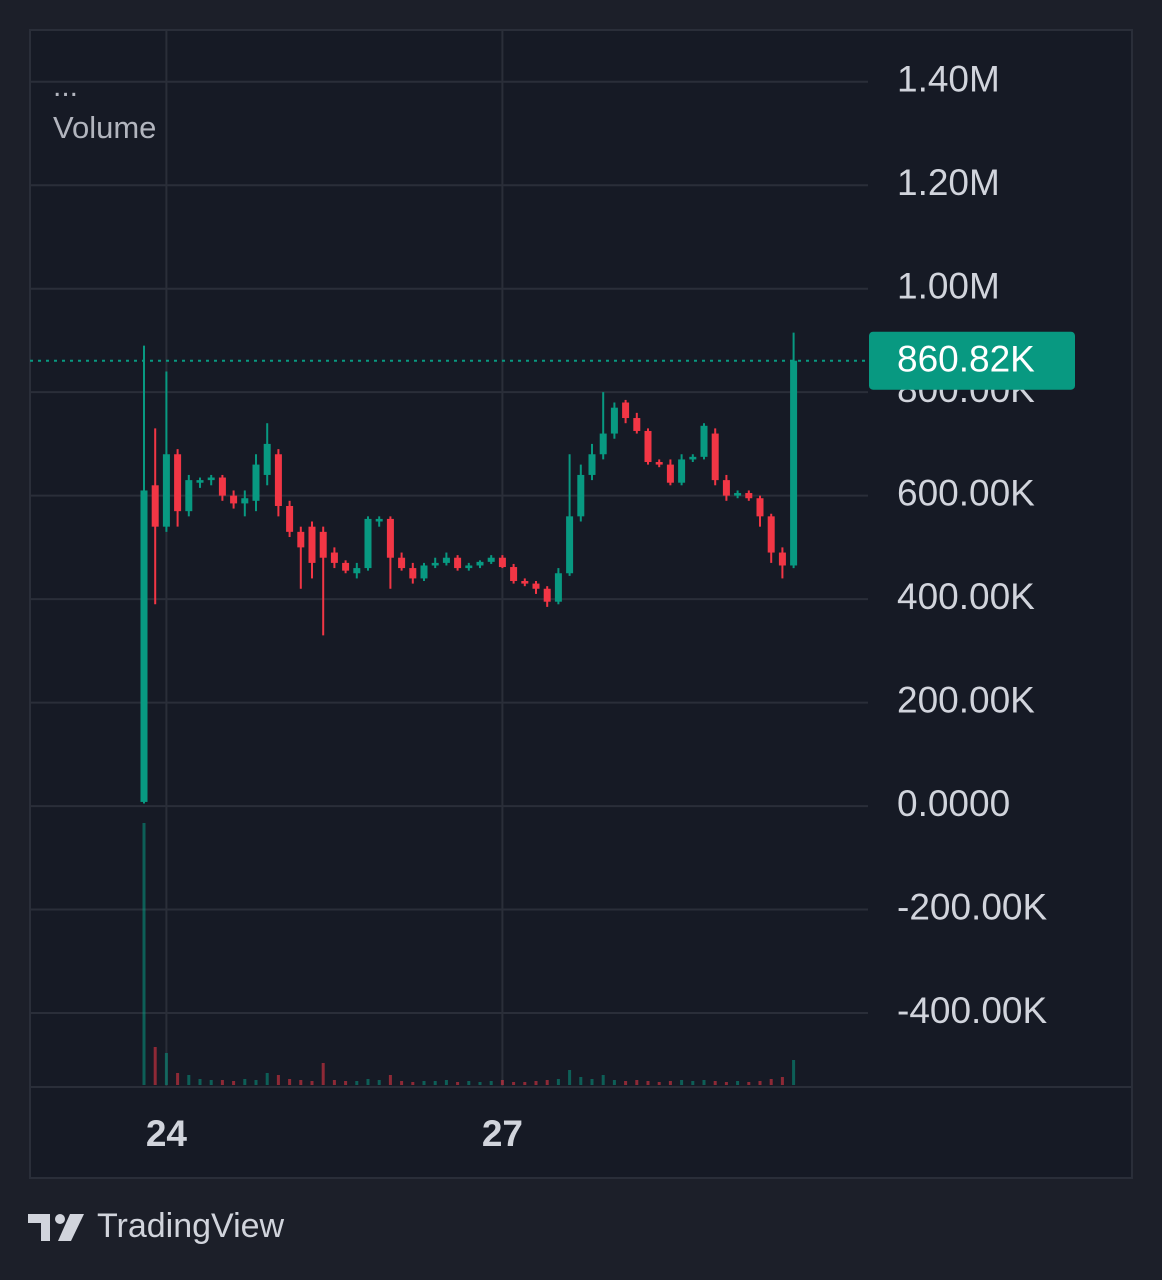 The image size is (1162, 1280). What do you see at coordinates (966, 358) in the screenshot?
I see `price-label: 860.82K` at bounding box center [966, 358].